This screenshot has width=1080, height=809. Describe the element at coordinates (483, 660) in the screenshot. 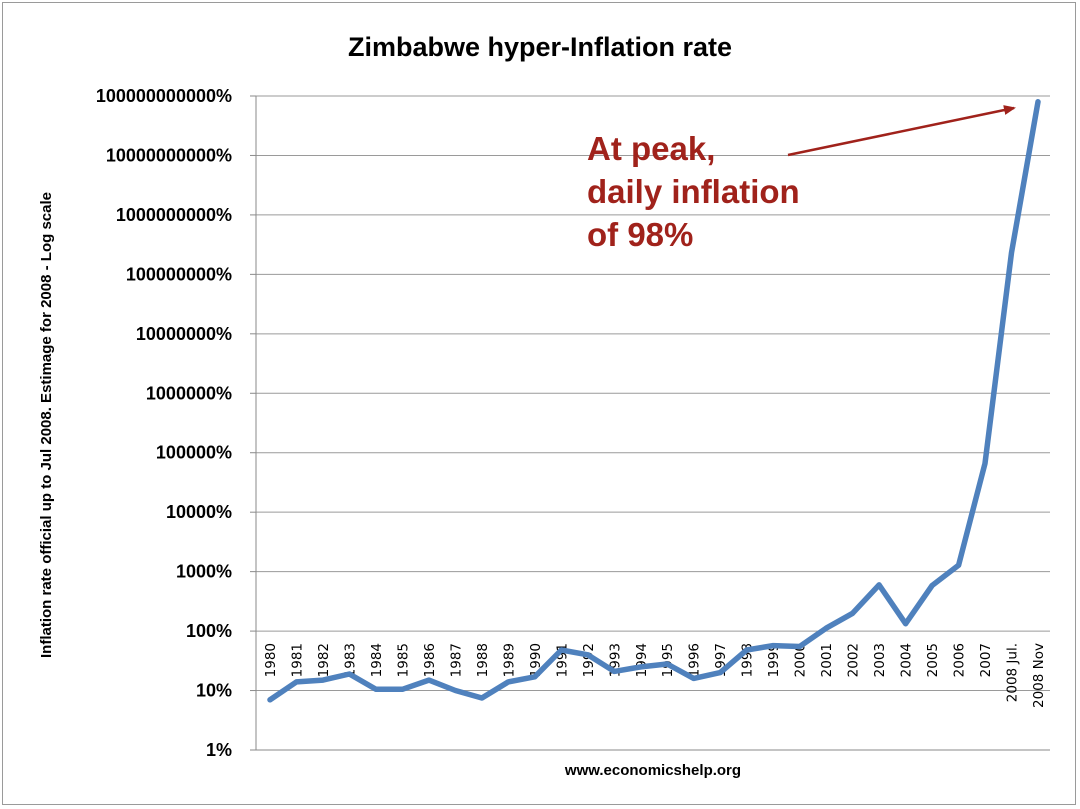

I see `x-tick-label: 1988` at that location.